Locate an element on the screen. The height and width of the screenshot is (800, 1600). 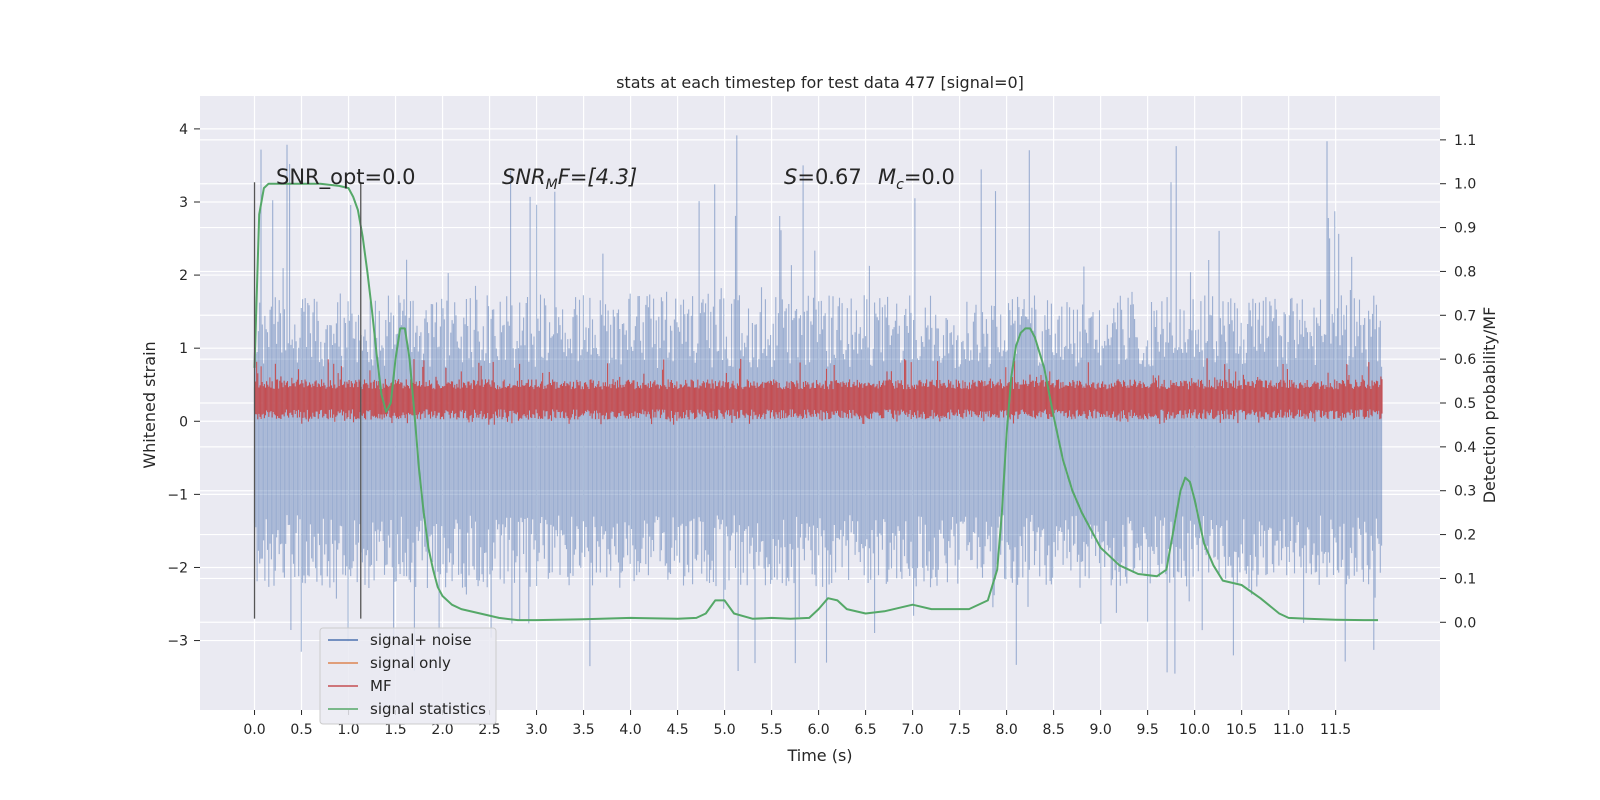
legend-box is located at coordinates (408, 676).